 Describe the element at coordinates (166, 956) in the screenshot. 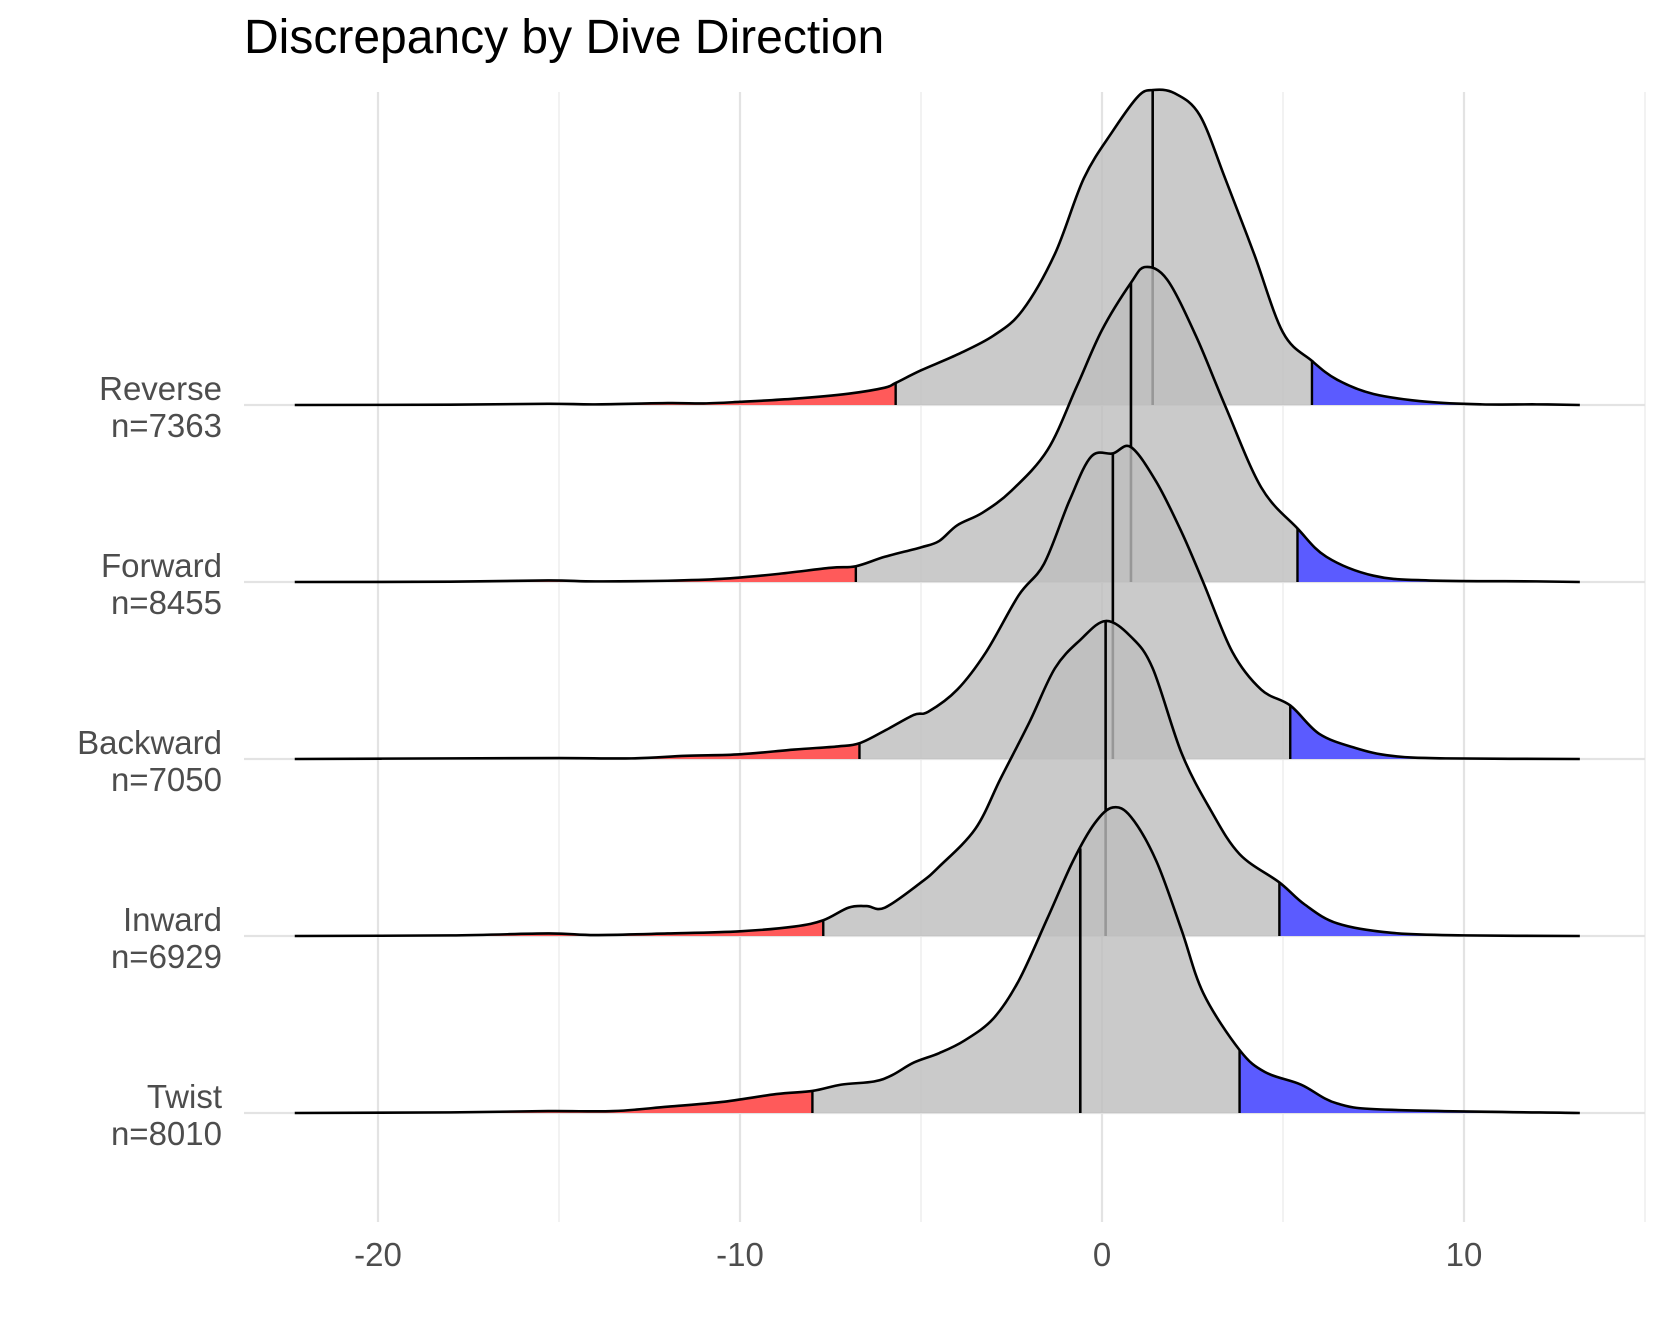

I see `group-count-inward: n=6929` at that location.